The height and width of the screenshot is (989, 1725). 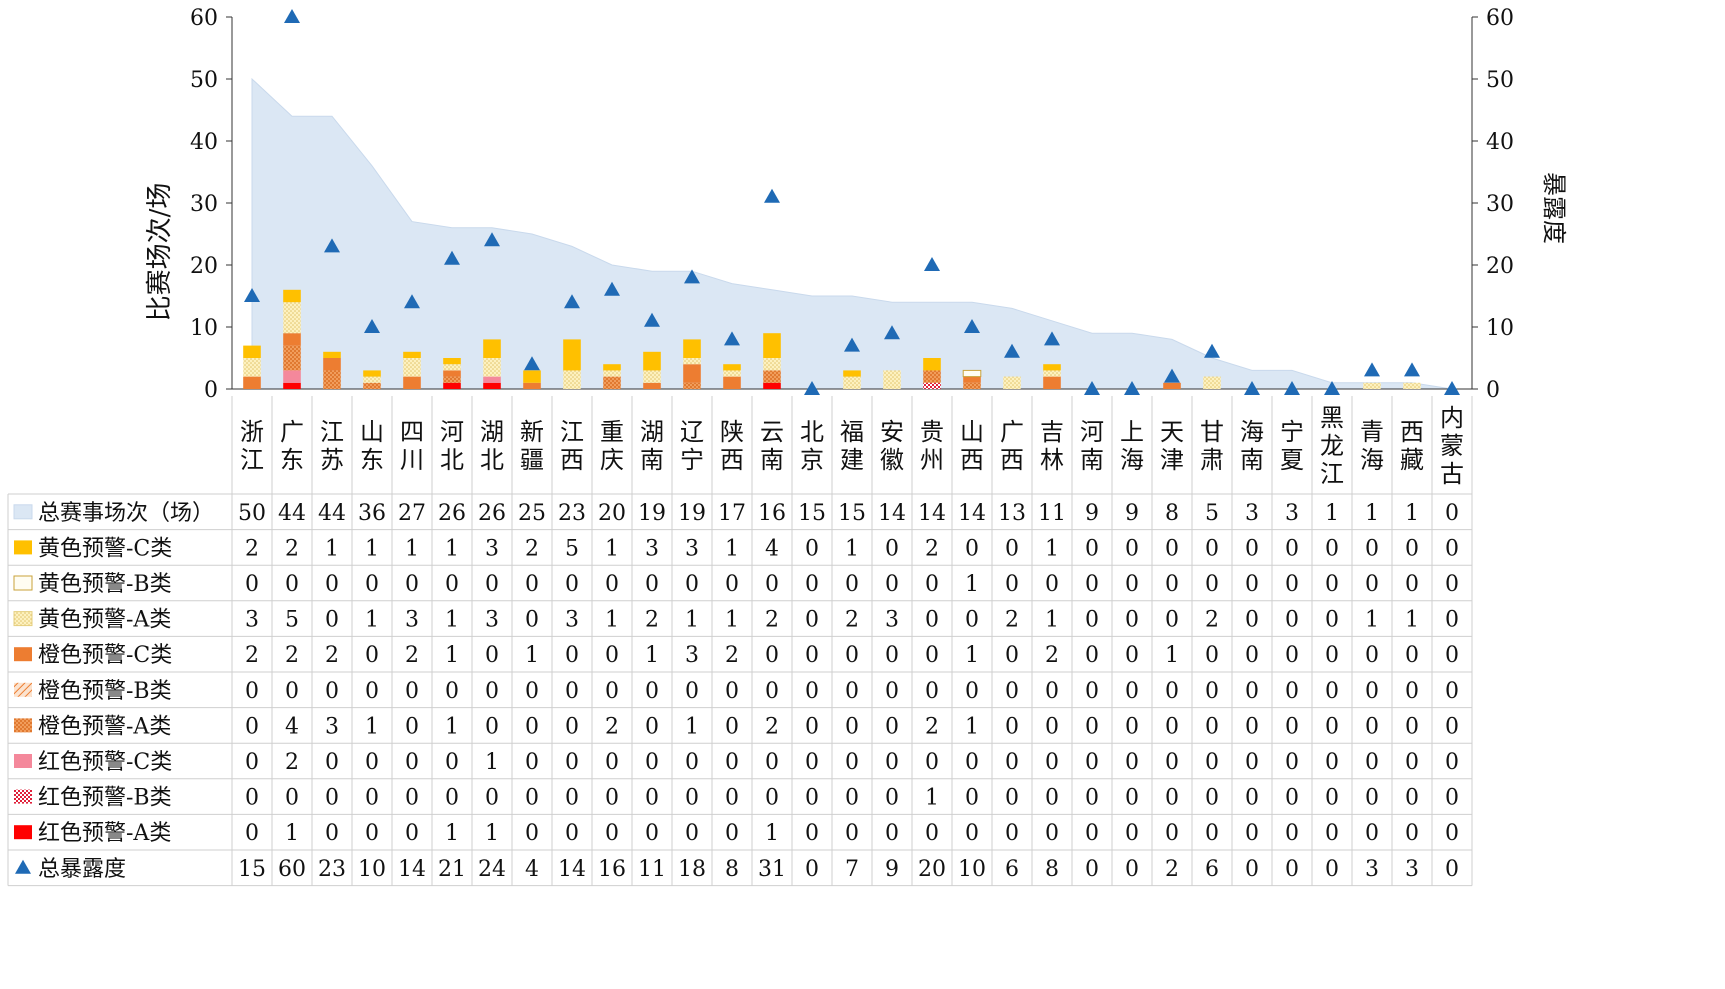 What do you see at coordinates (892, 446) in the screenshot?
I see `category-label: 安徽` at bounding box center [892, 446].